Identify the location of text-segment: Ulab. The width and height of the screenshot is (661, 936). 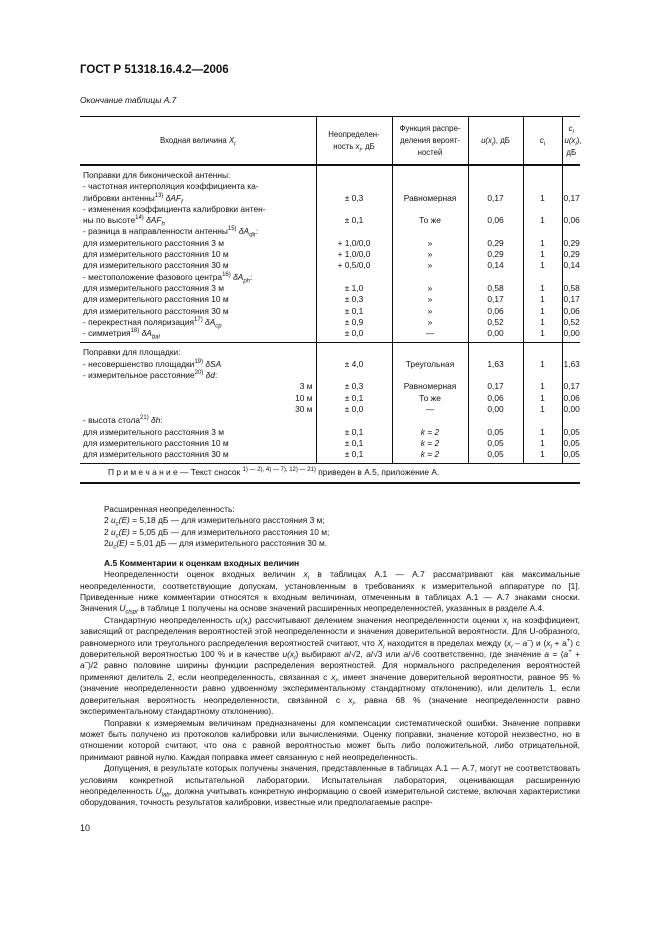
(162, 792).